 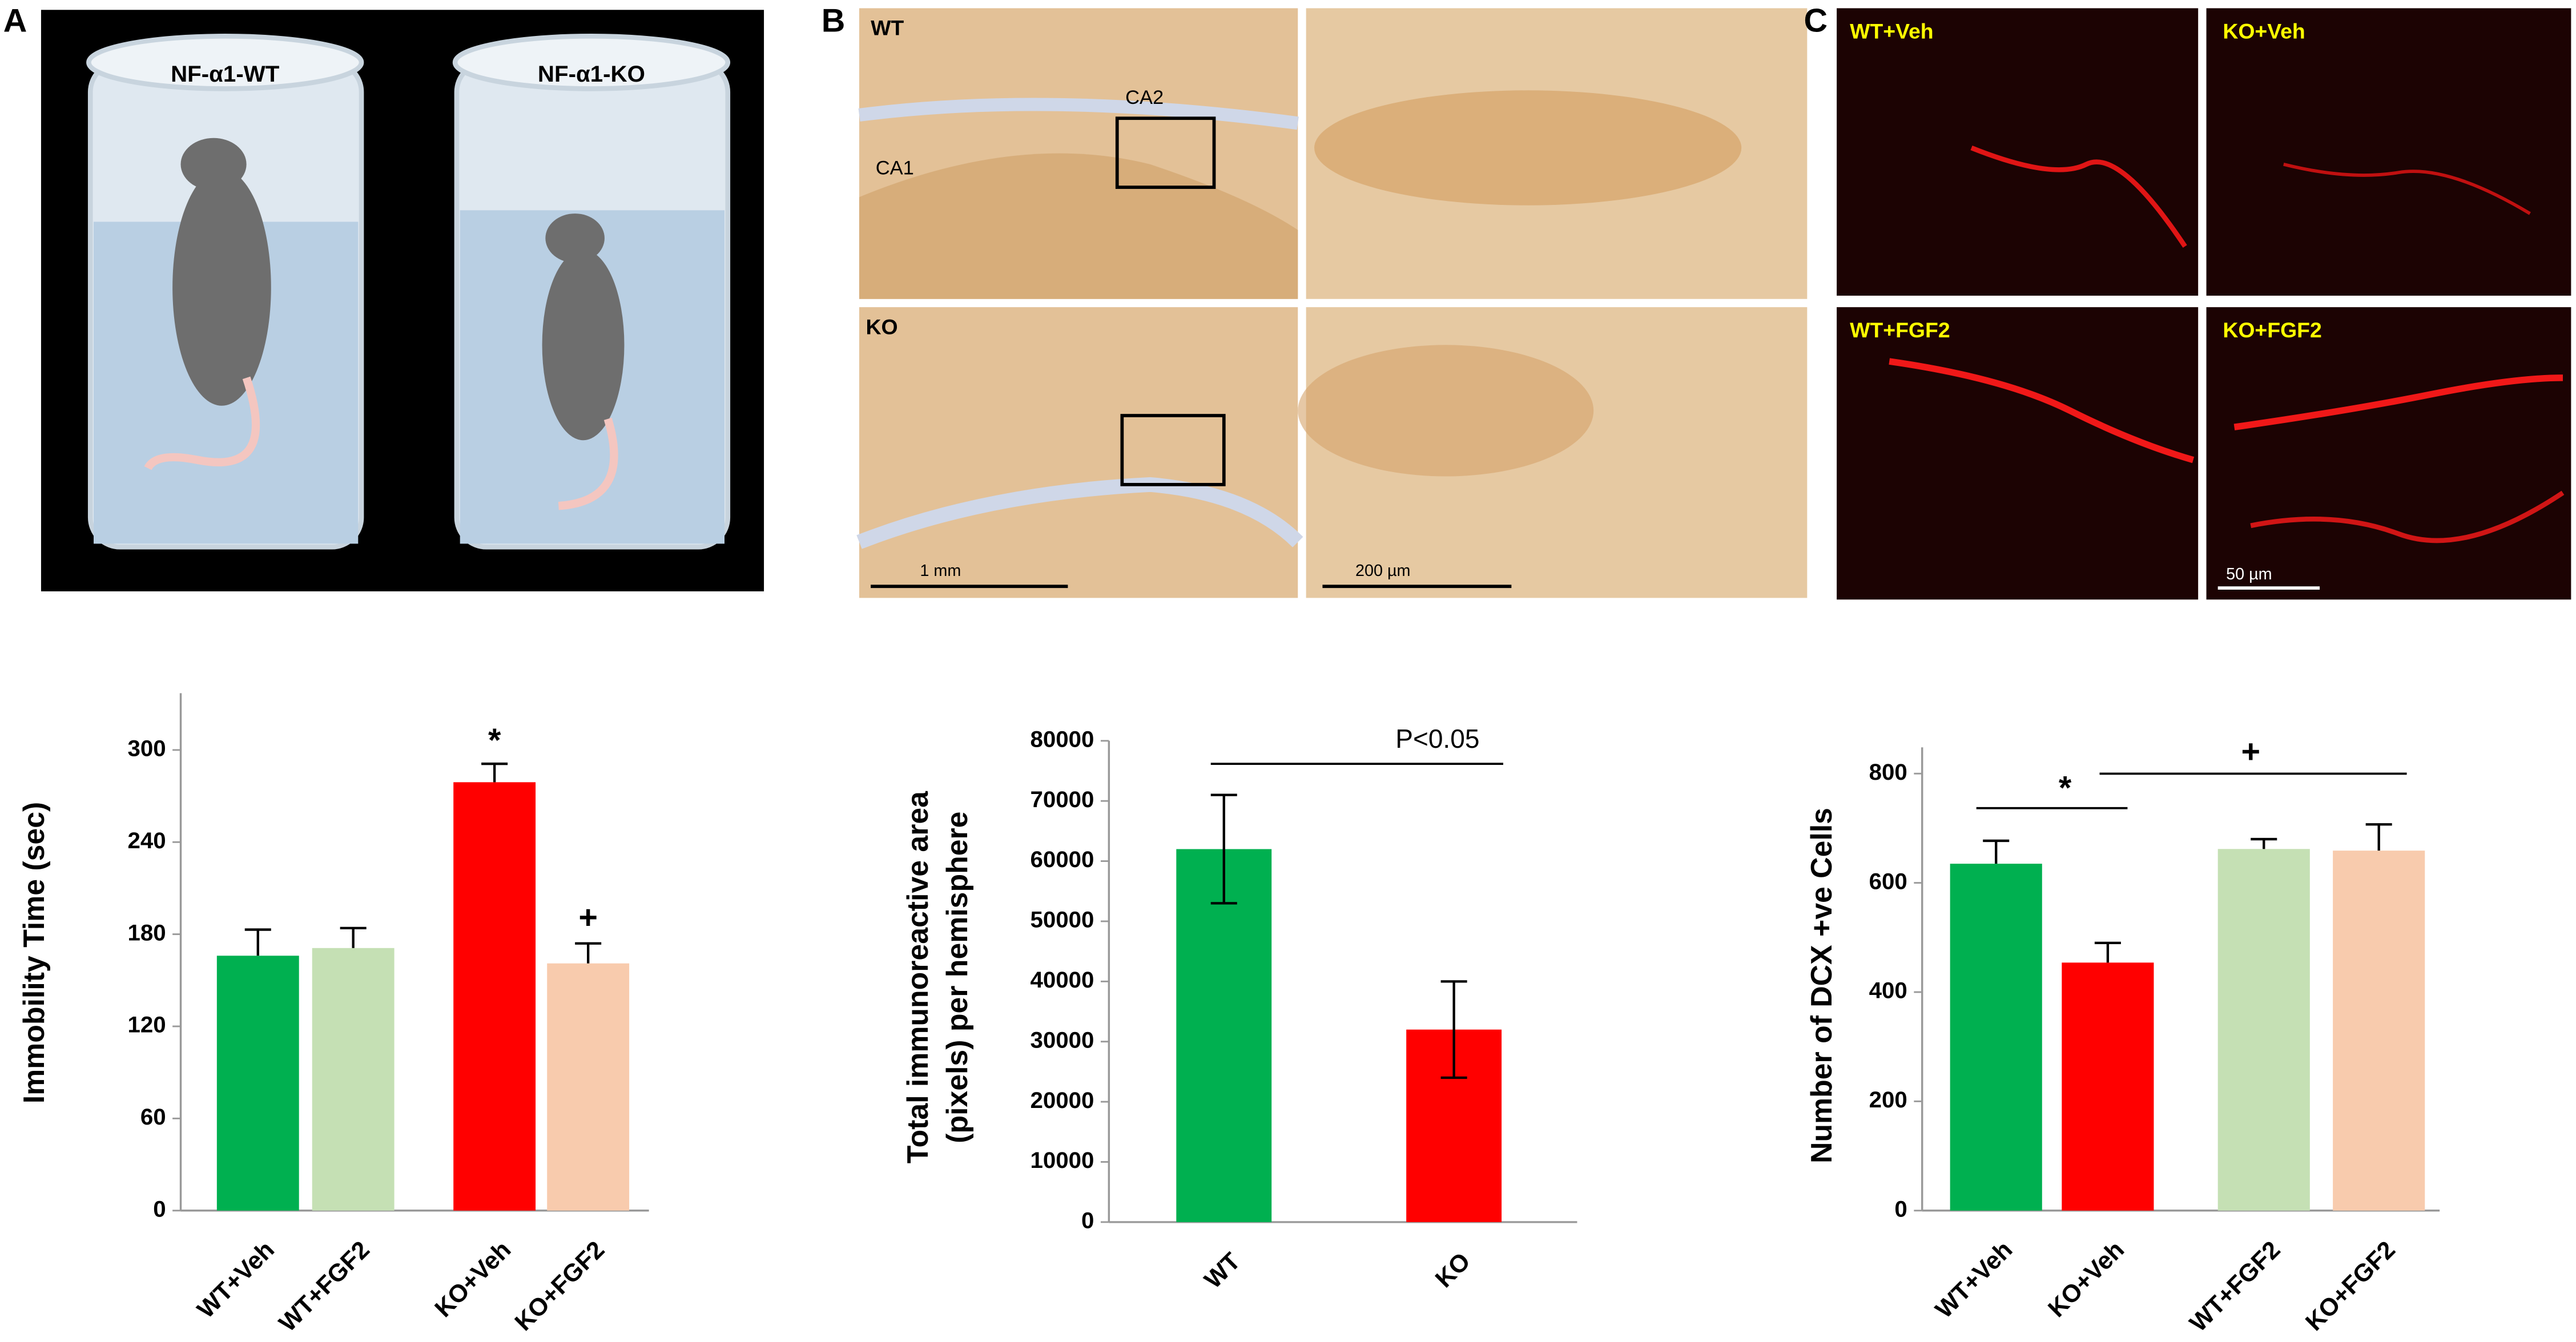 What do you see at coordinates (1900, 330) in the screenshot?
I see `image-label: WT+FGF2` at bounding box center [1900, 330].